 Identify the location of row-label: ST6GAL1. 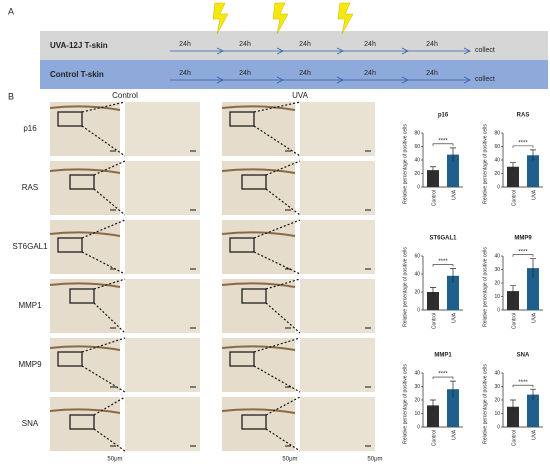
(30, 246).